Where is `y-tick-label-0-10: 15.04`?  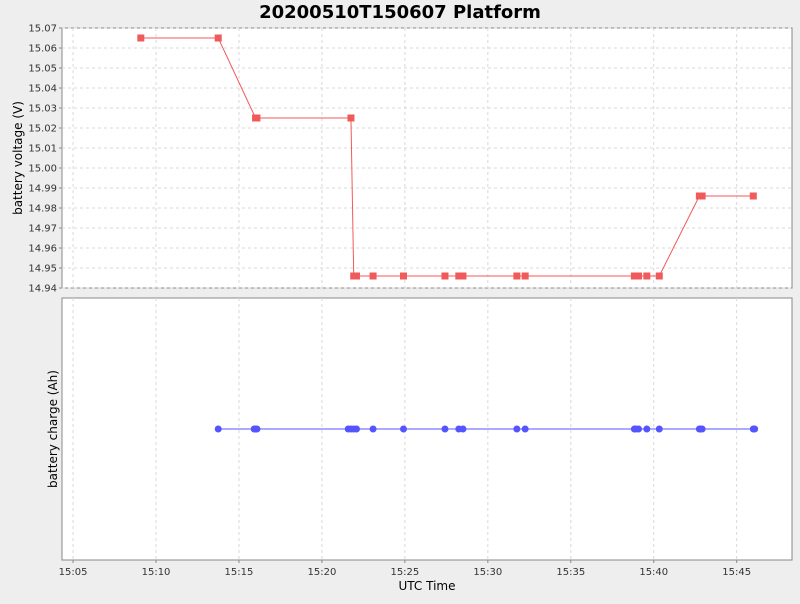
y-tick-label-0-10: 15.04 is located at coordinates (42, 89).